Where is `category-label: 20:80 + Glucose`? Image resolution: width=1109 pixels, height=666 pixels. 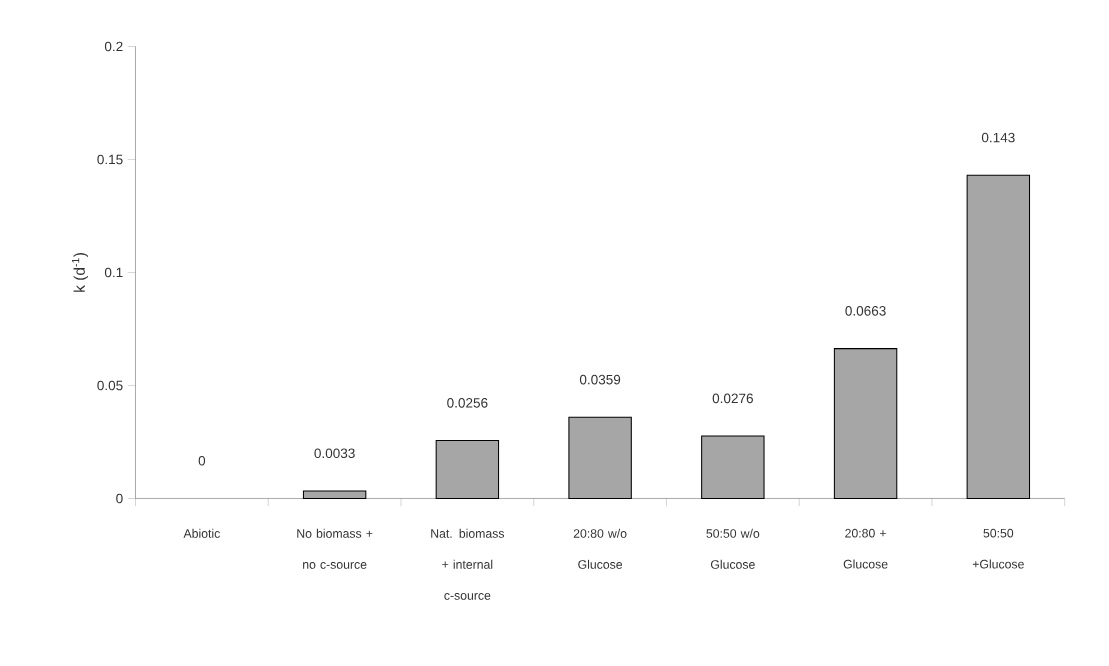 category-label: 20:80 + Glucose is located at coordinates (865, 548).